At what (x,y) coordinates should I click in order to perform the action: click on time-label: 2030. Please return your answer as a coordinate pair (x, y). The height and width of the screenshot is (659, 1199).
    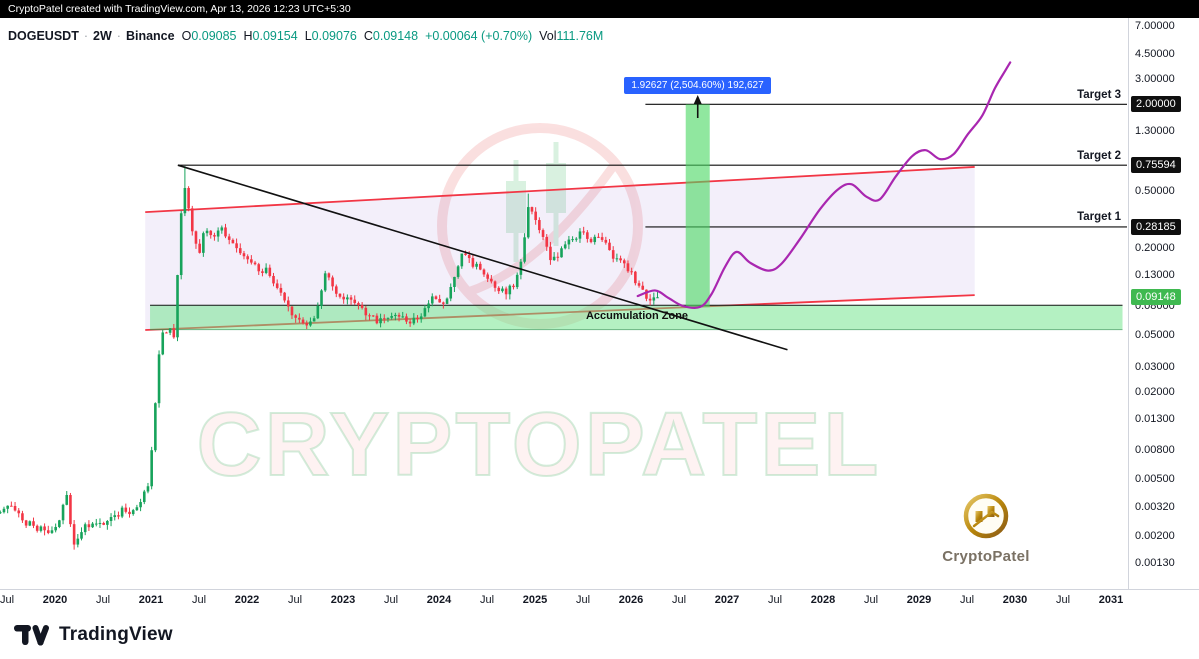
    Looking at the image, I should click on (1015, 600).